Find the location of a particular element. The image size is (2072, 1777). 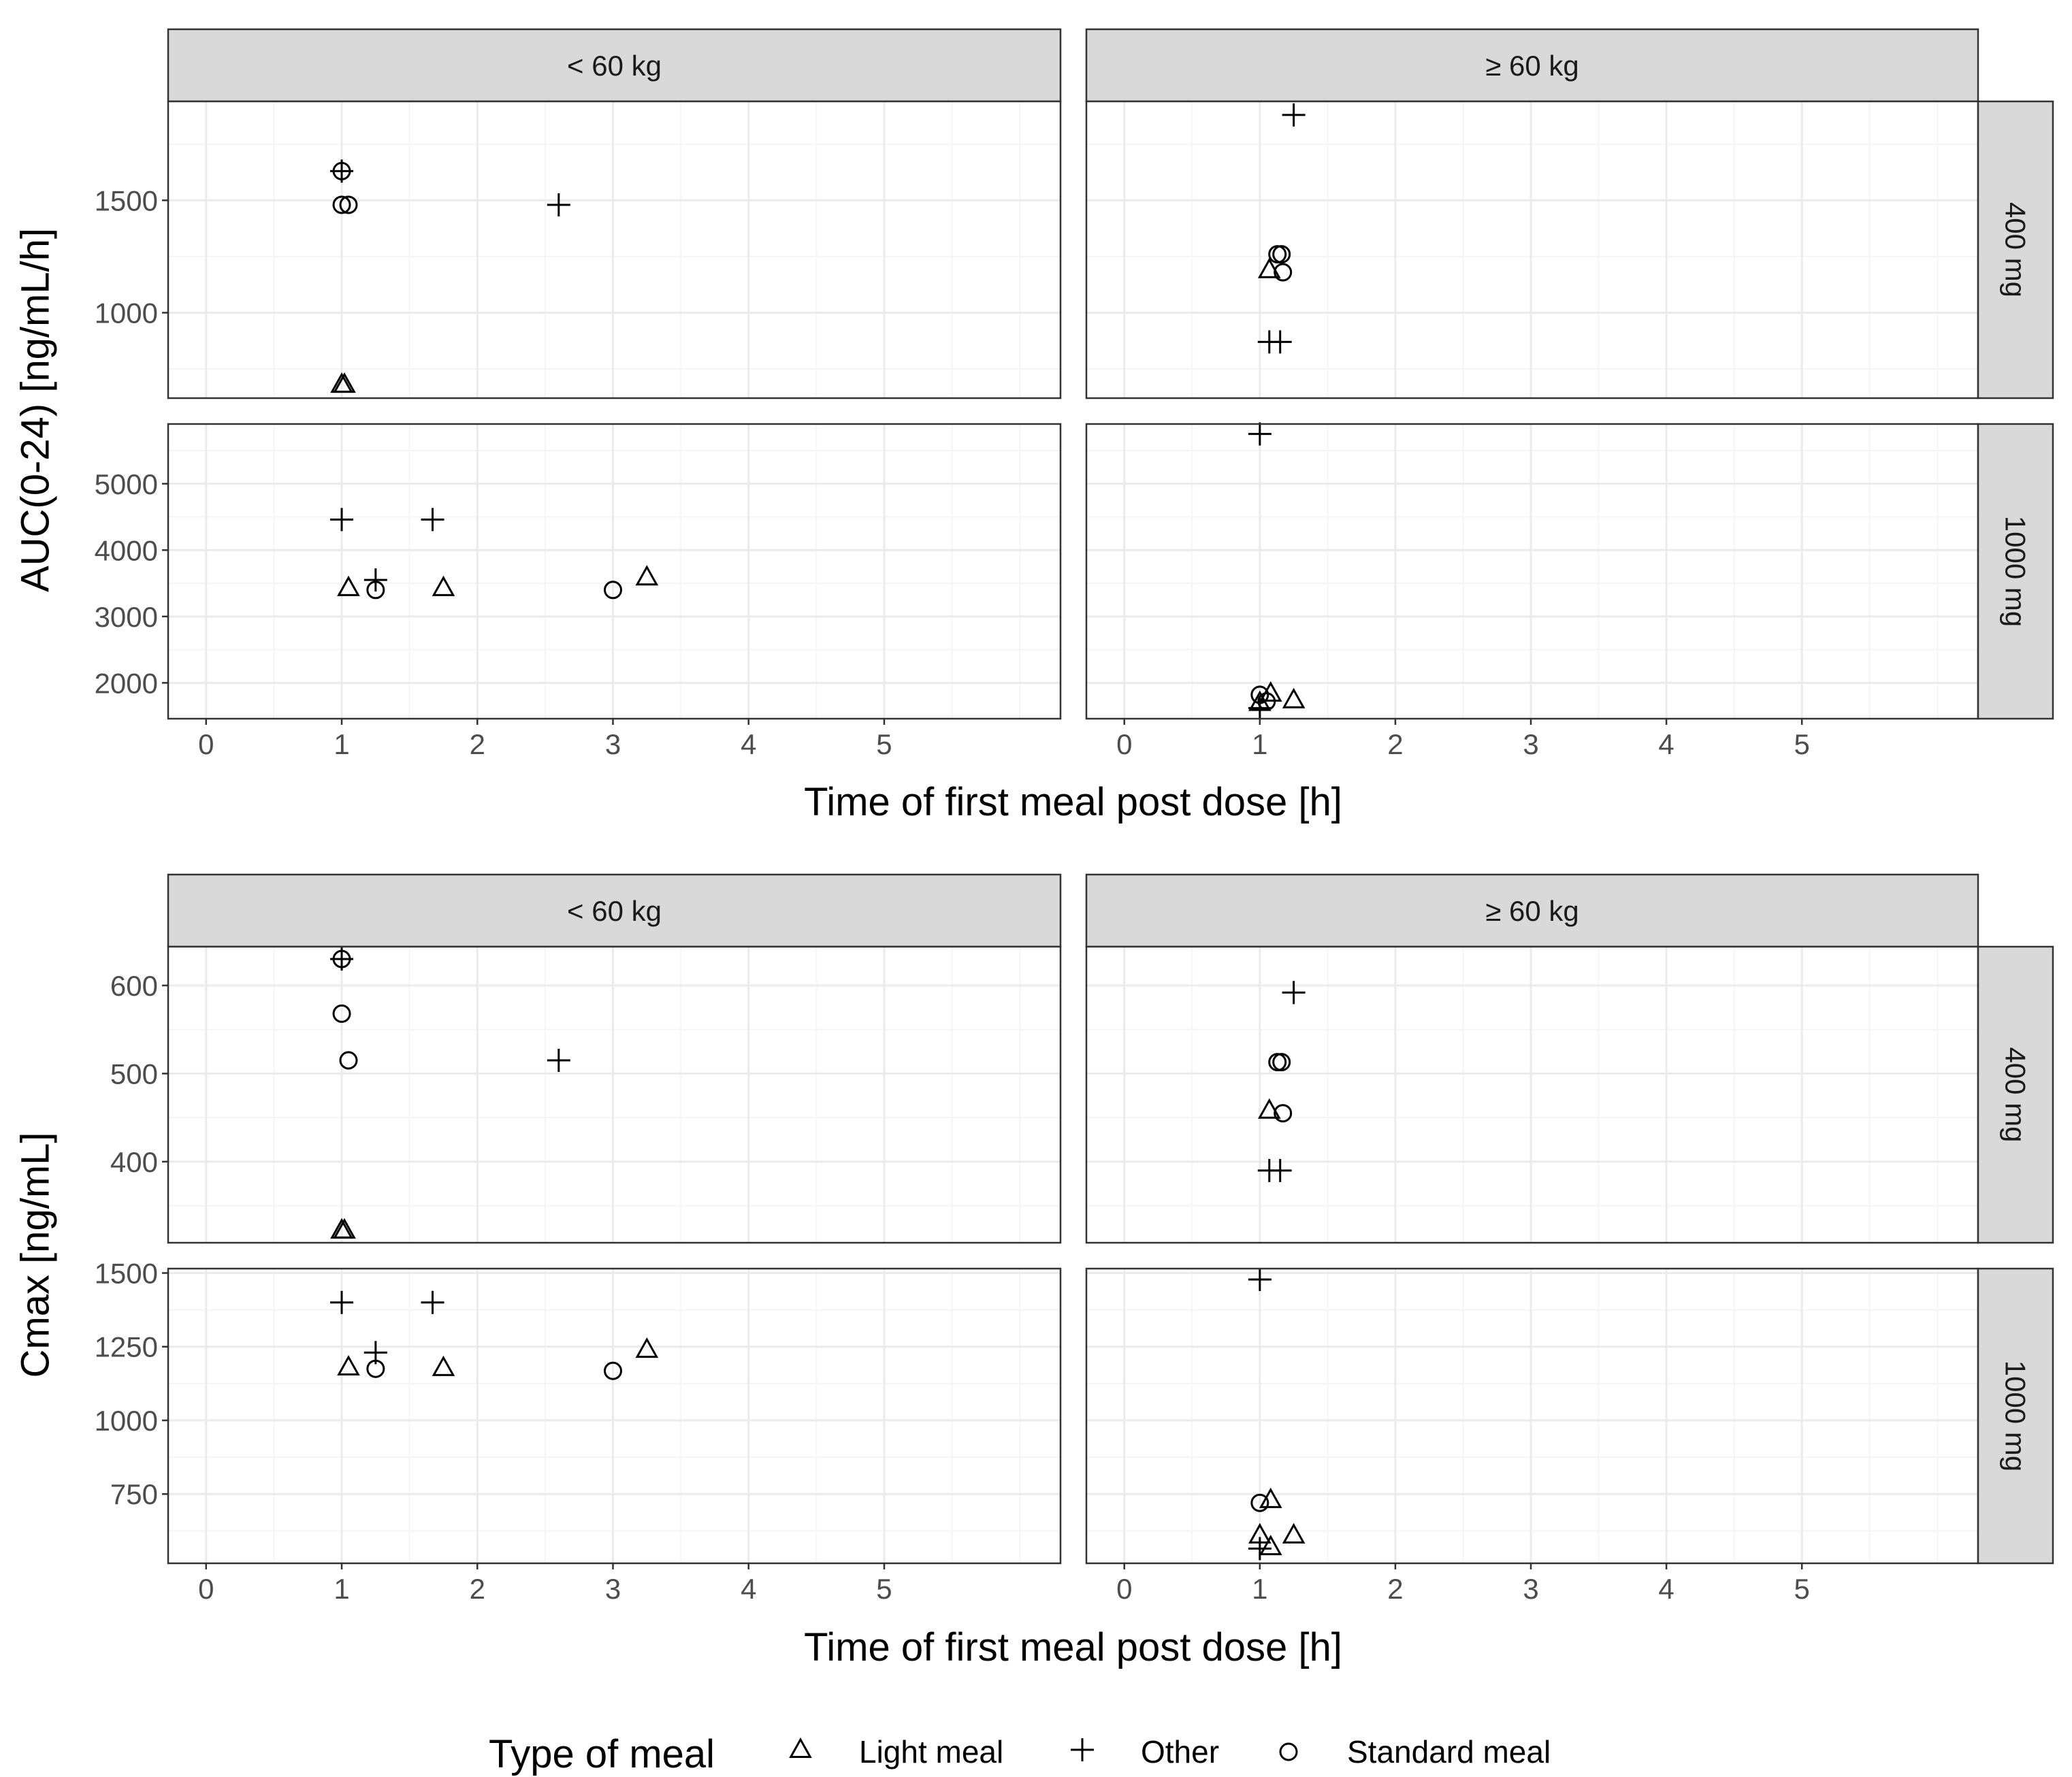

x-tick-label-4: 4 is located at coordinates (1666, 1589).